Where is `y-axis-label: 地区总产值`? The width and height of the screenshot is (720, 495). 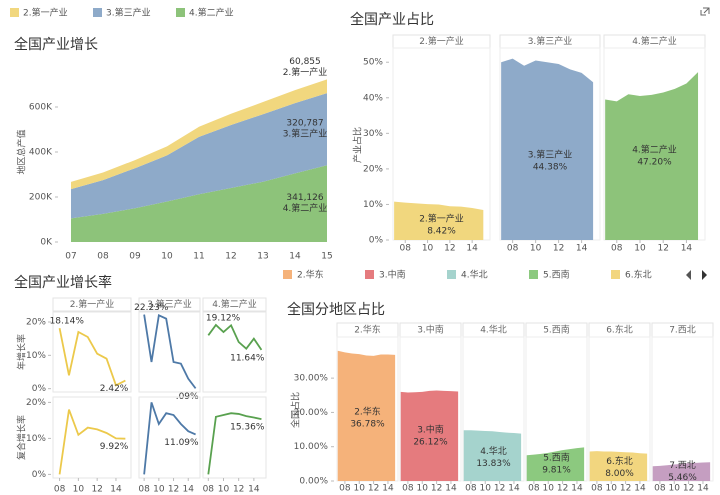 y-axis-label: 地区总产值 is located at coordinates (22, 151).